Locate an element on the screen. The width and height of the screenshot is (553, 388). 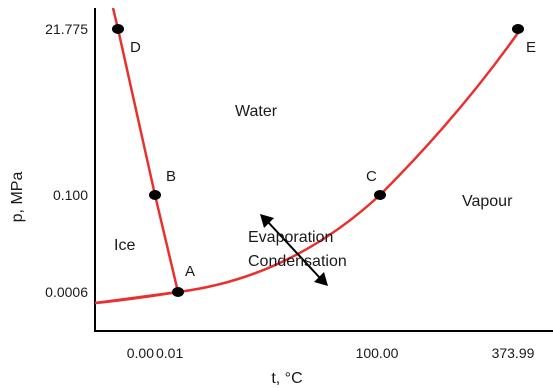
region-label-vapour: Vapour is located at coordinates (487, 201).